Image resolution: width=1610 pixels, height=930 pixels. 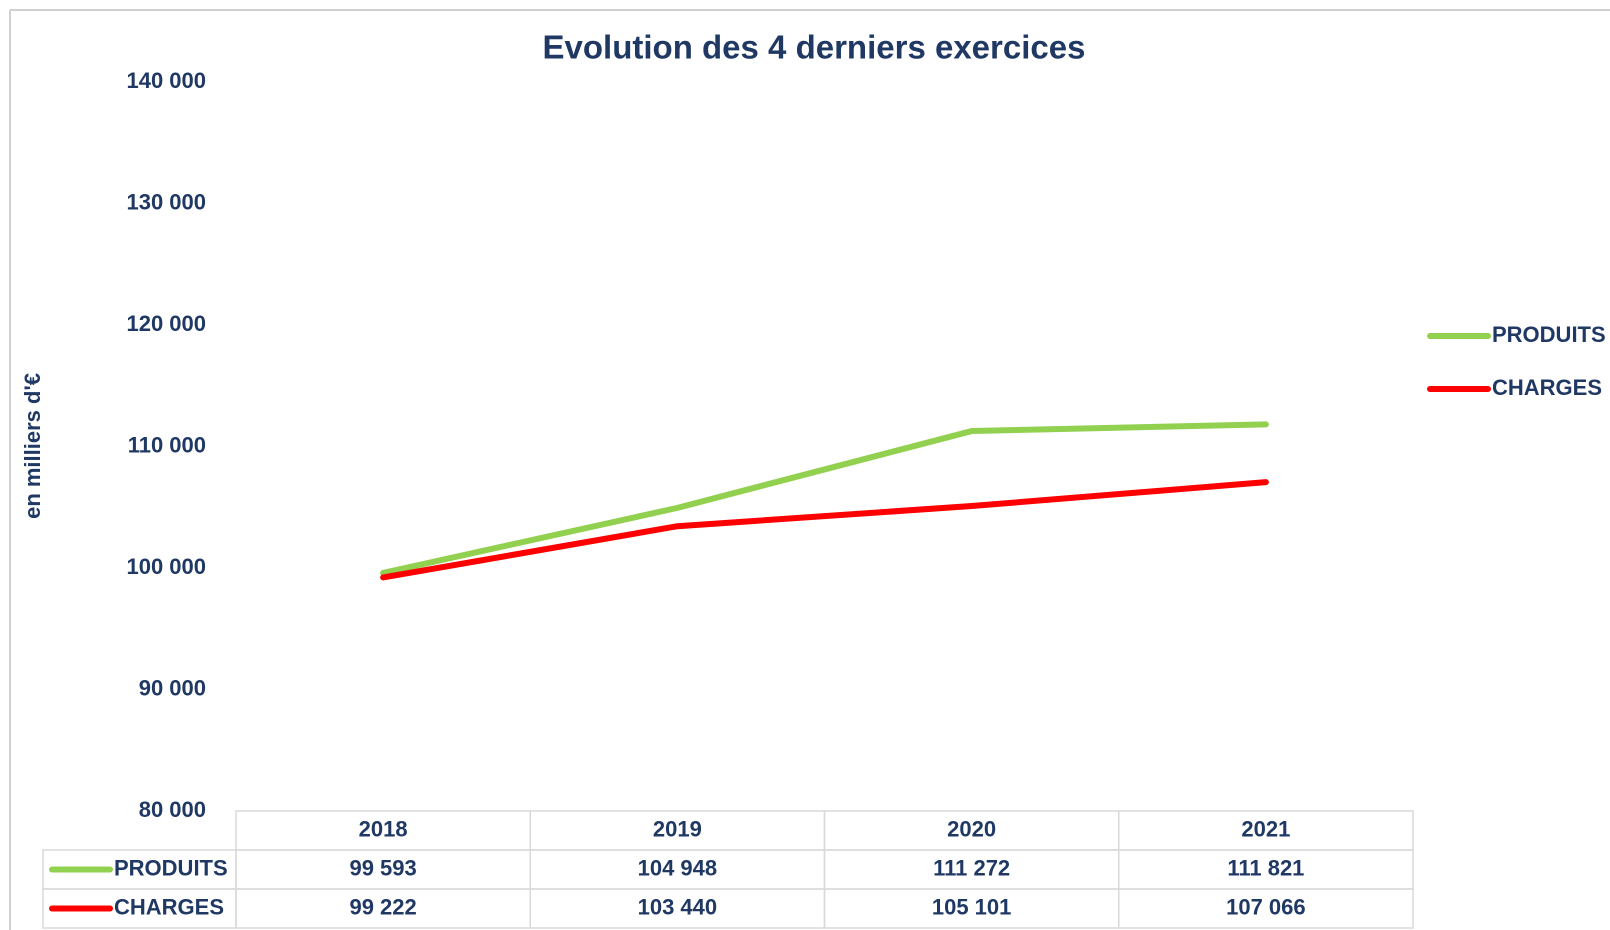 What do you see at coordinates (1265, 867) in the screenshot?
I see `table-value: 111 821` at bounding box center [1265, 867].